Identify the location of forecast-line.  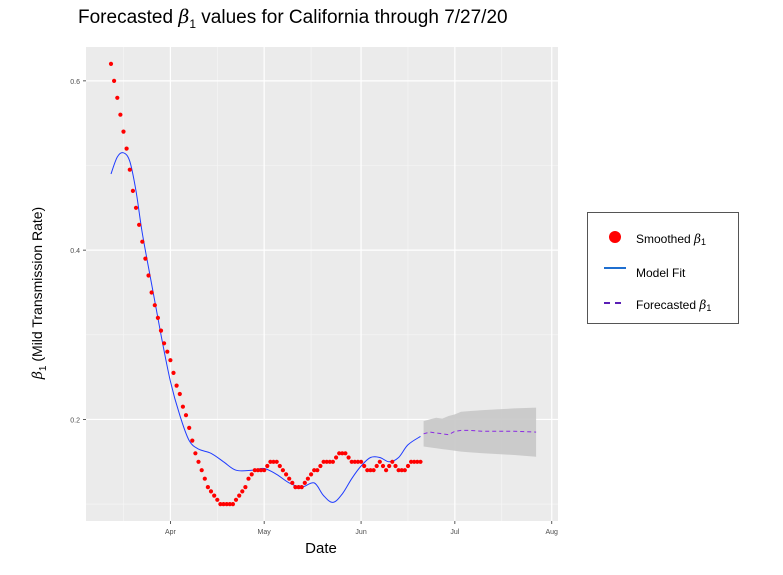
(480, 432).